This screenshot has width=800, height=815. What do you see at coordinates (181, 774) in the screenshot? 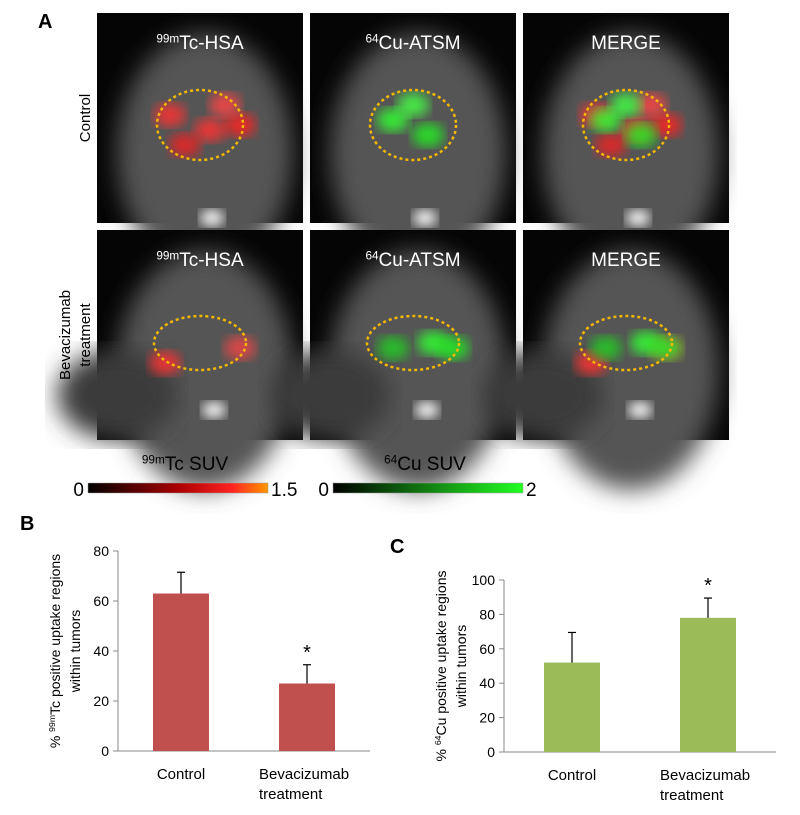
I see `x-tick-label: Control` at bounding box center [181, 774].